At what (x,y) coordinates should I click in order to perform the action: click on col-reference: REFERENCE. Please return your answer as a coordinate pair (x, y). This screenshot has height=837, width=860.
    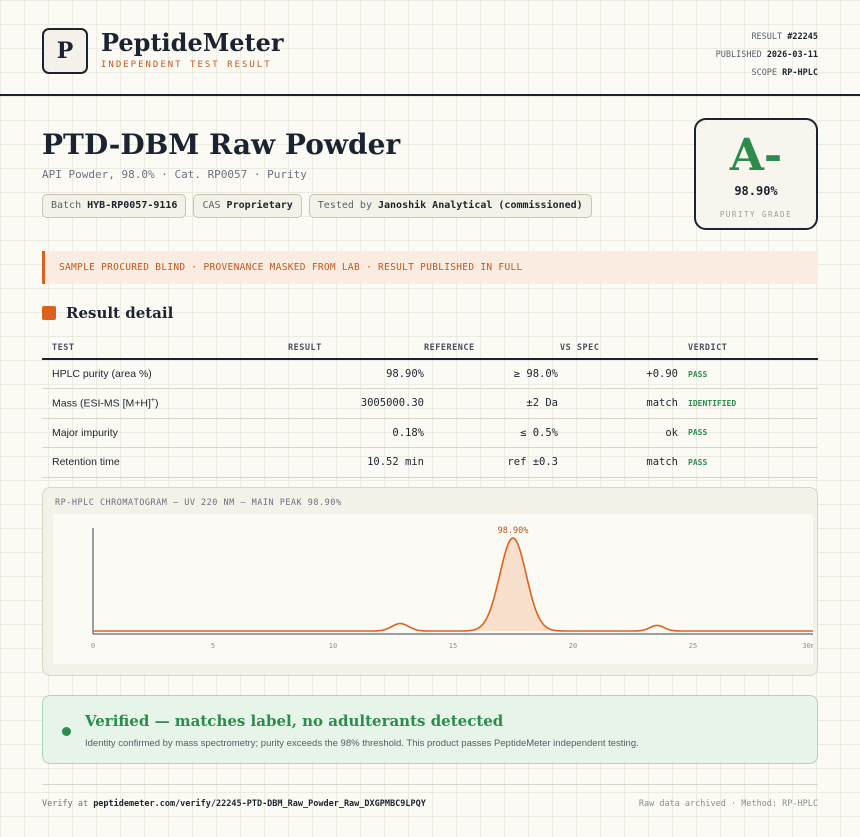
    Looking at the image, I should click on (491, 348).